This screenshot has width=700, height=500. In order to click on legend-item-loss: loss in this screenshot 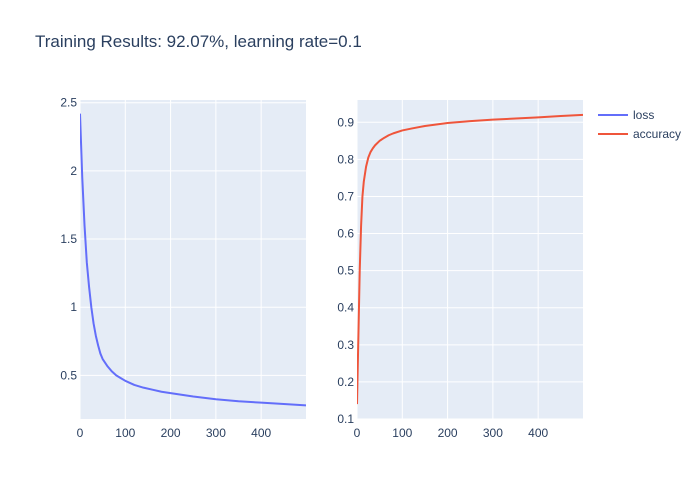, I will do `click(626, 115)`.